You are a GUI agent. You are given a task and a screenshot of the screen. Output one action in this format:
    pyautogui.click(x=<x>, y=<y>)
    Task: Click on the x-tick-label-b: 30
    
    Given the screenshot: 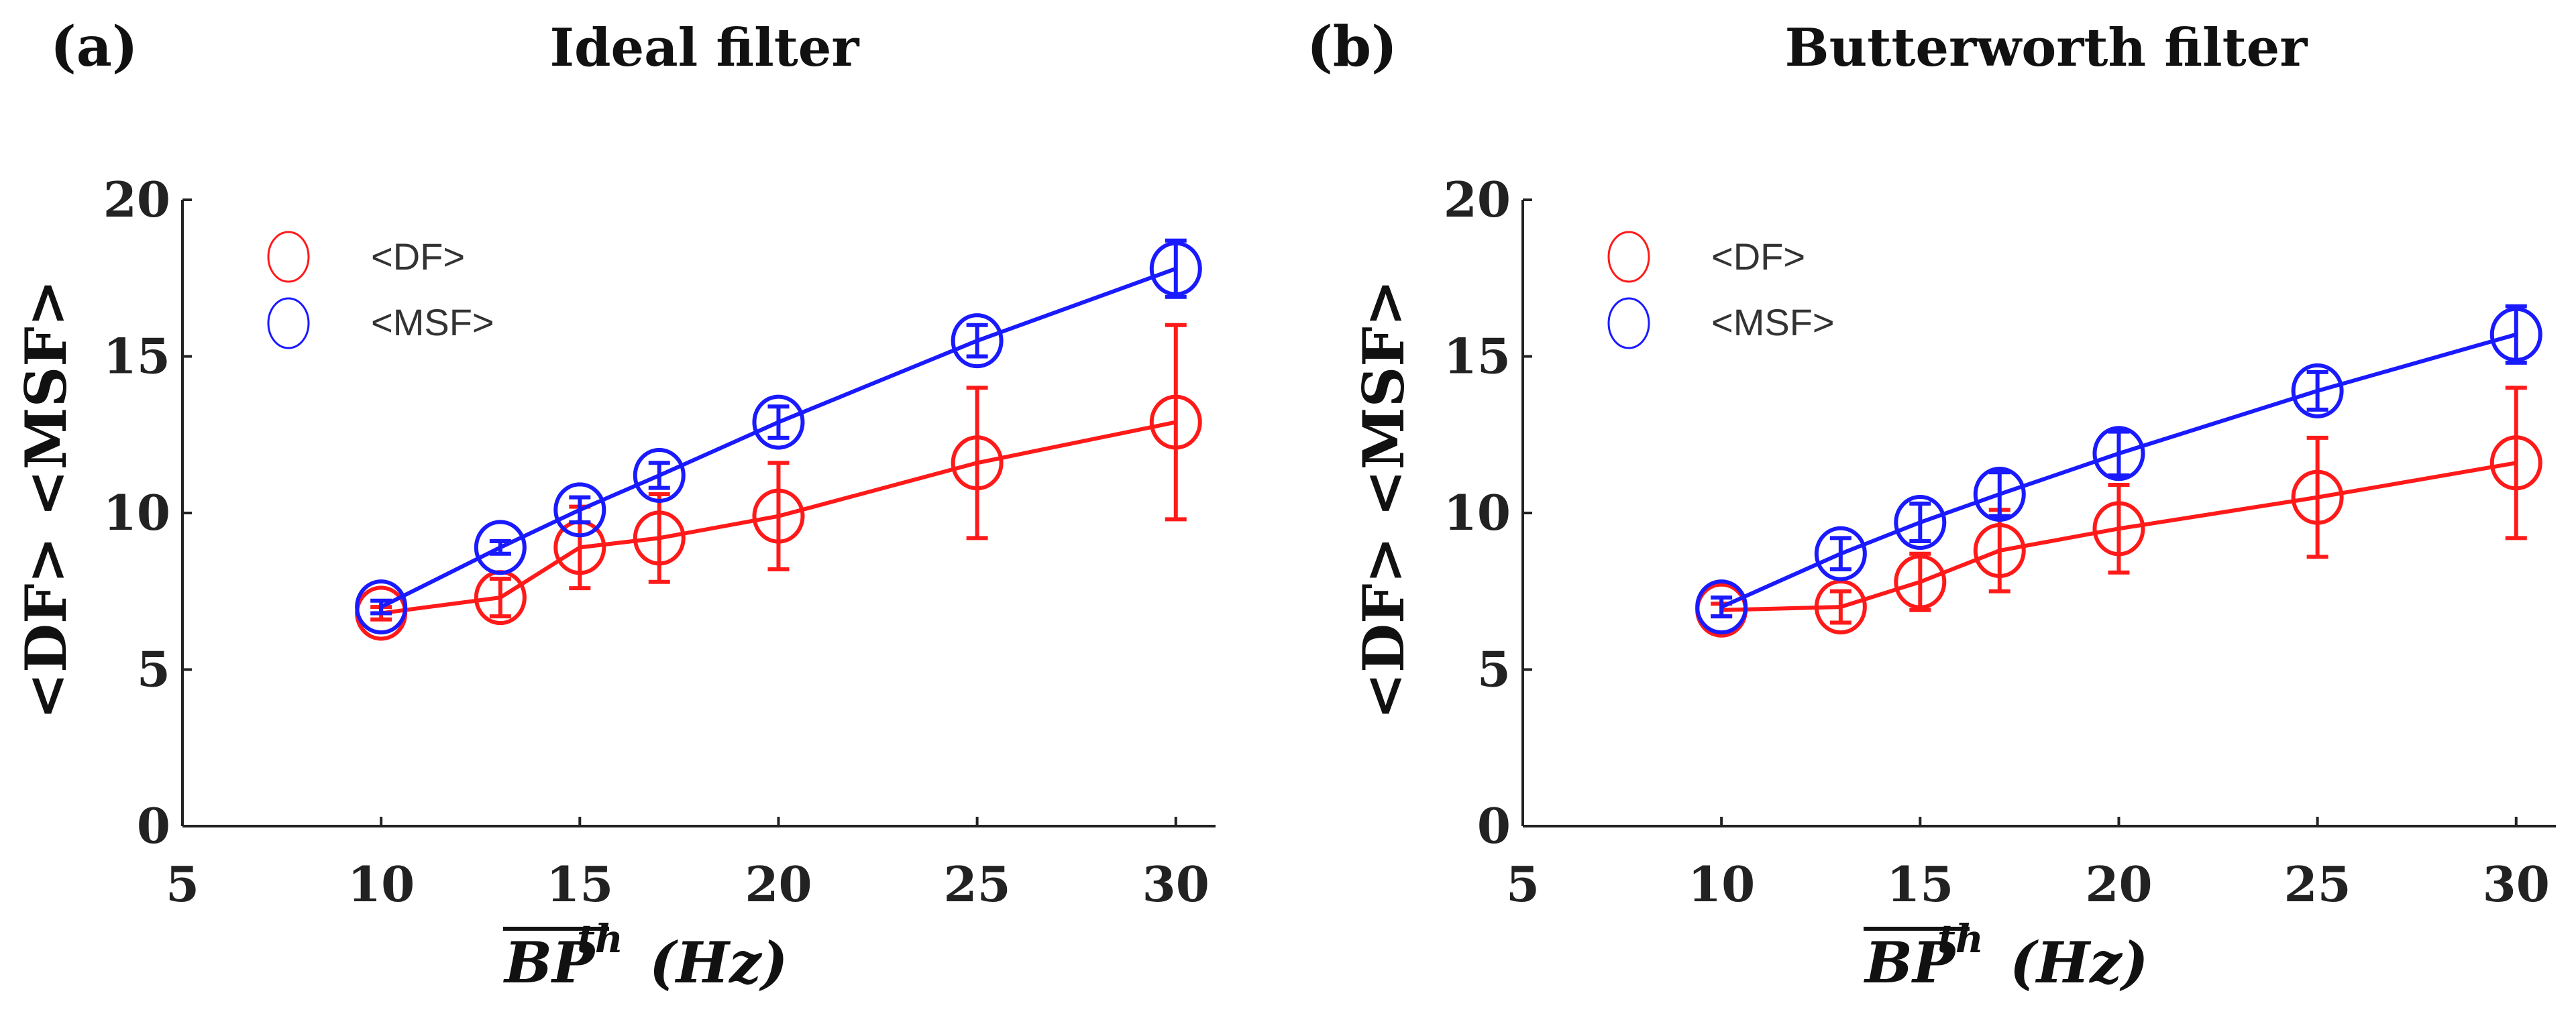 What is the action you would take?
    pyautogui.click(x=2516, y=884)
    